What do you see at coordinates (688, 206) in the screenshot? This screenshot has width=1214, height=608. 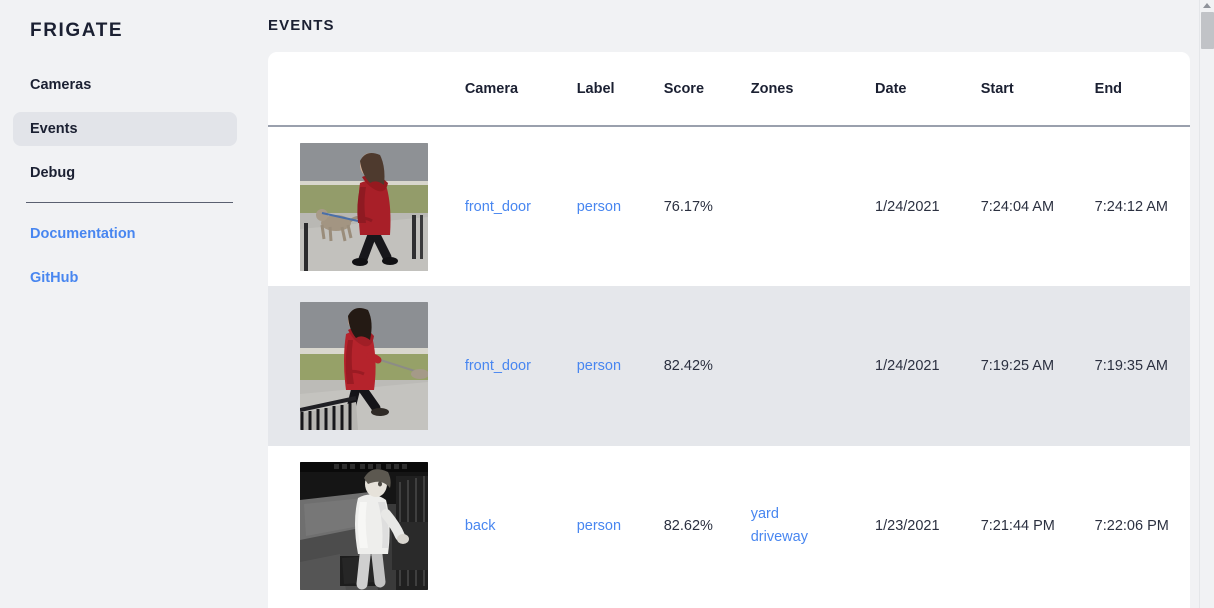 I see `event-score-cell: 76.17%` at bounding box center [688, 206].